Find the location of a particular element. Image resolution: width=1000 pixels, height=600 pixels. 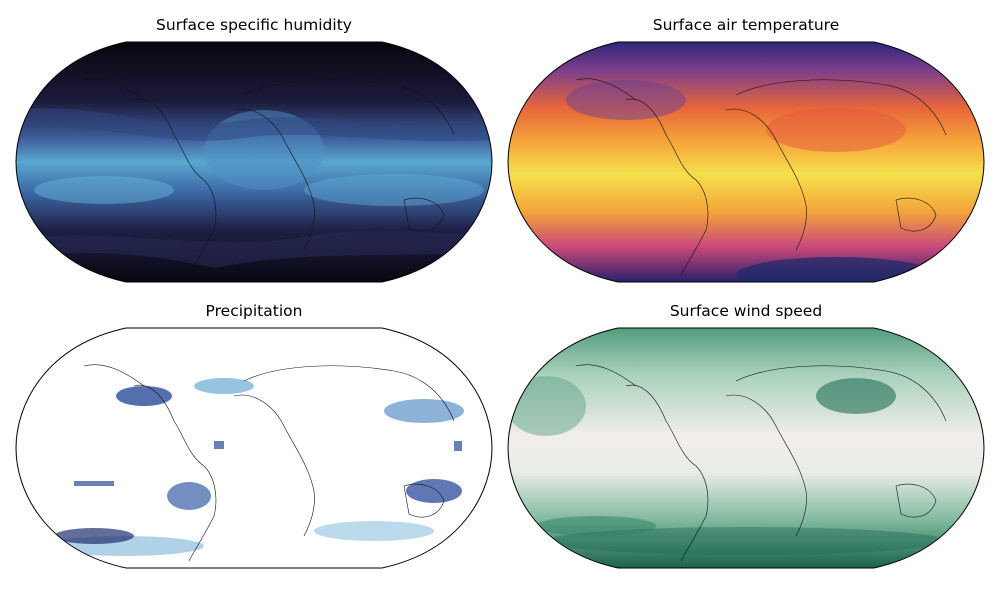

panel-title: Surface specific humidity is located at coordinates (254, 25).